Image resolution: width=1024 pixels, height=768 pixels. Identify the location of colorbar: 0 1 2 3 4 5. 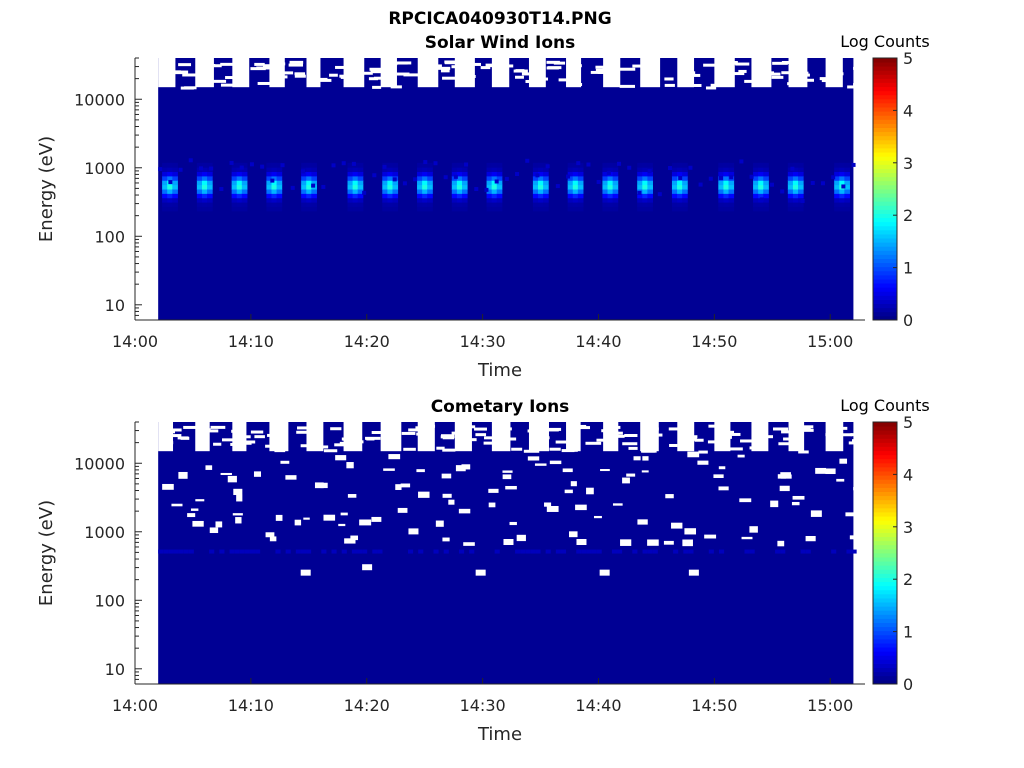
(892, 189).